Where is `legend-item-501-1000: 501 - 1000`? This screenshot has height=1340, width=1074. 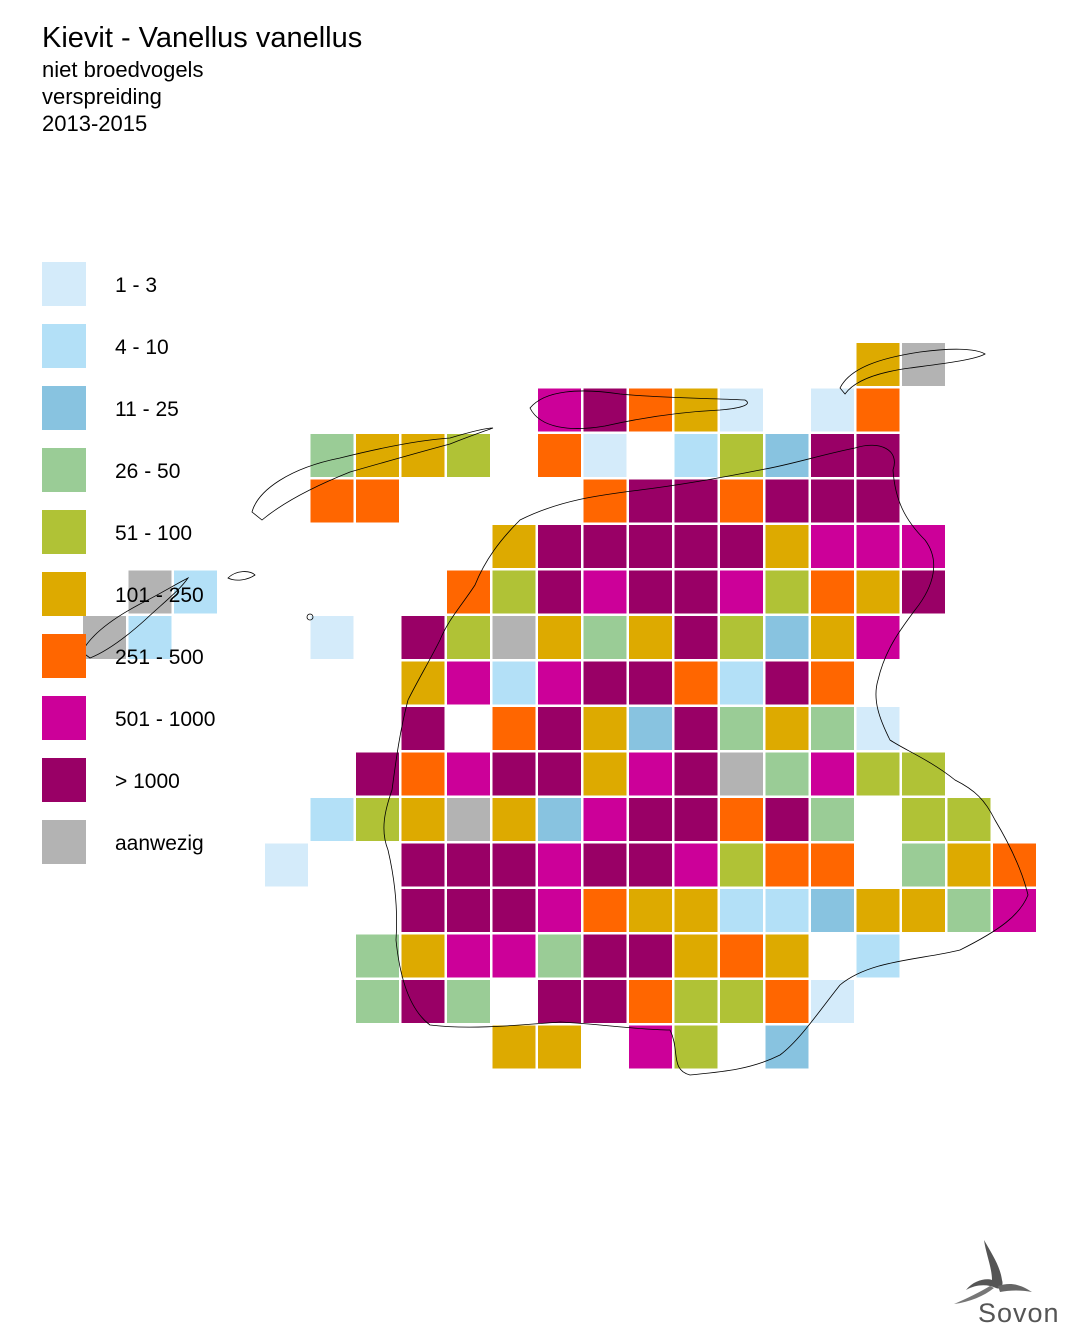
legend-item-501-1000: 501 - 1000 is located at coordinates (172, 718).